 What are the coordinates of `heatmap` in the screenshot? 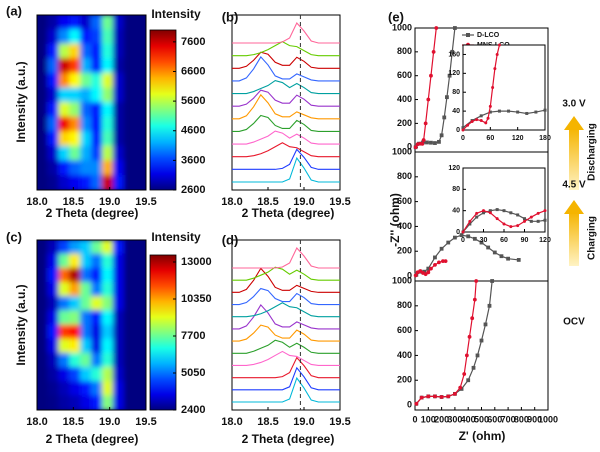 It's located at (91, 325).